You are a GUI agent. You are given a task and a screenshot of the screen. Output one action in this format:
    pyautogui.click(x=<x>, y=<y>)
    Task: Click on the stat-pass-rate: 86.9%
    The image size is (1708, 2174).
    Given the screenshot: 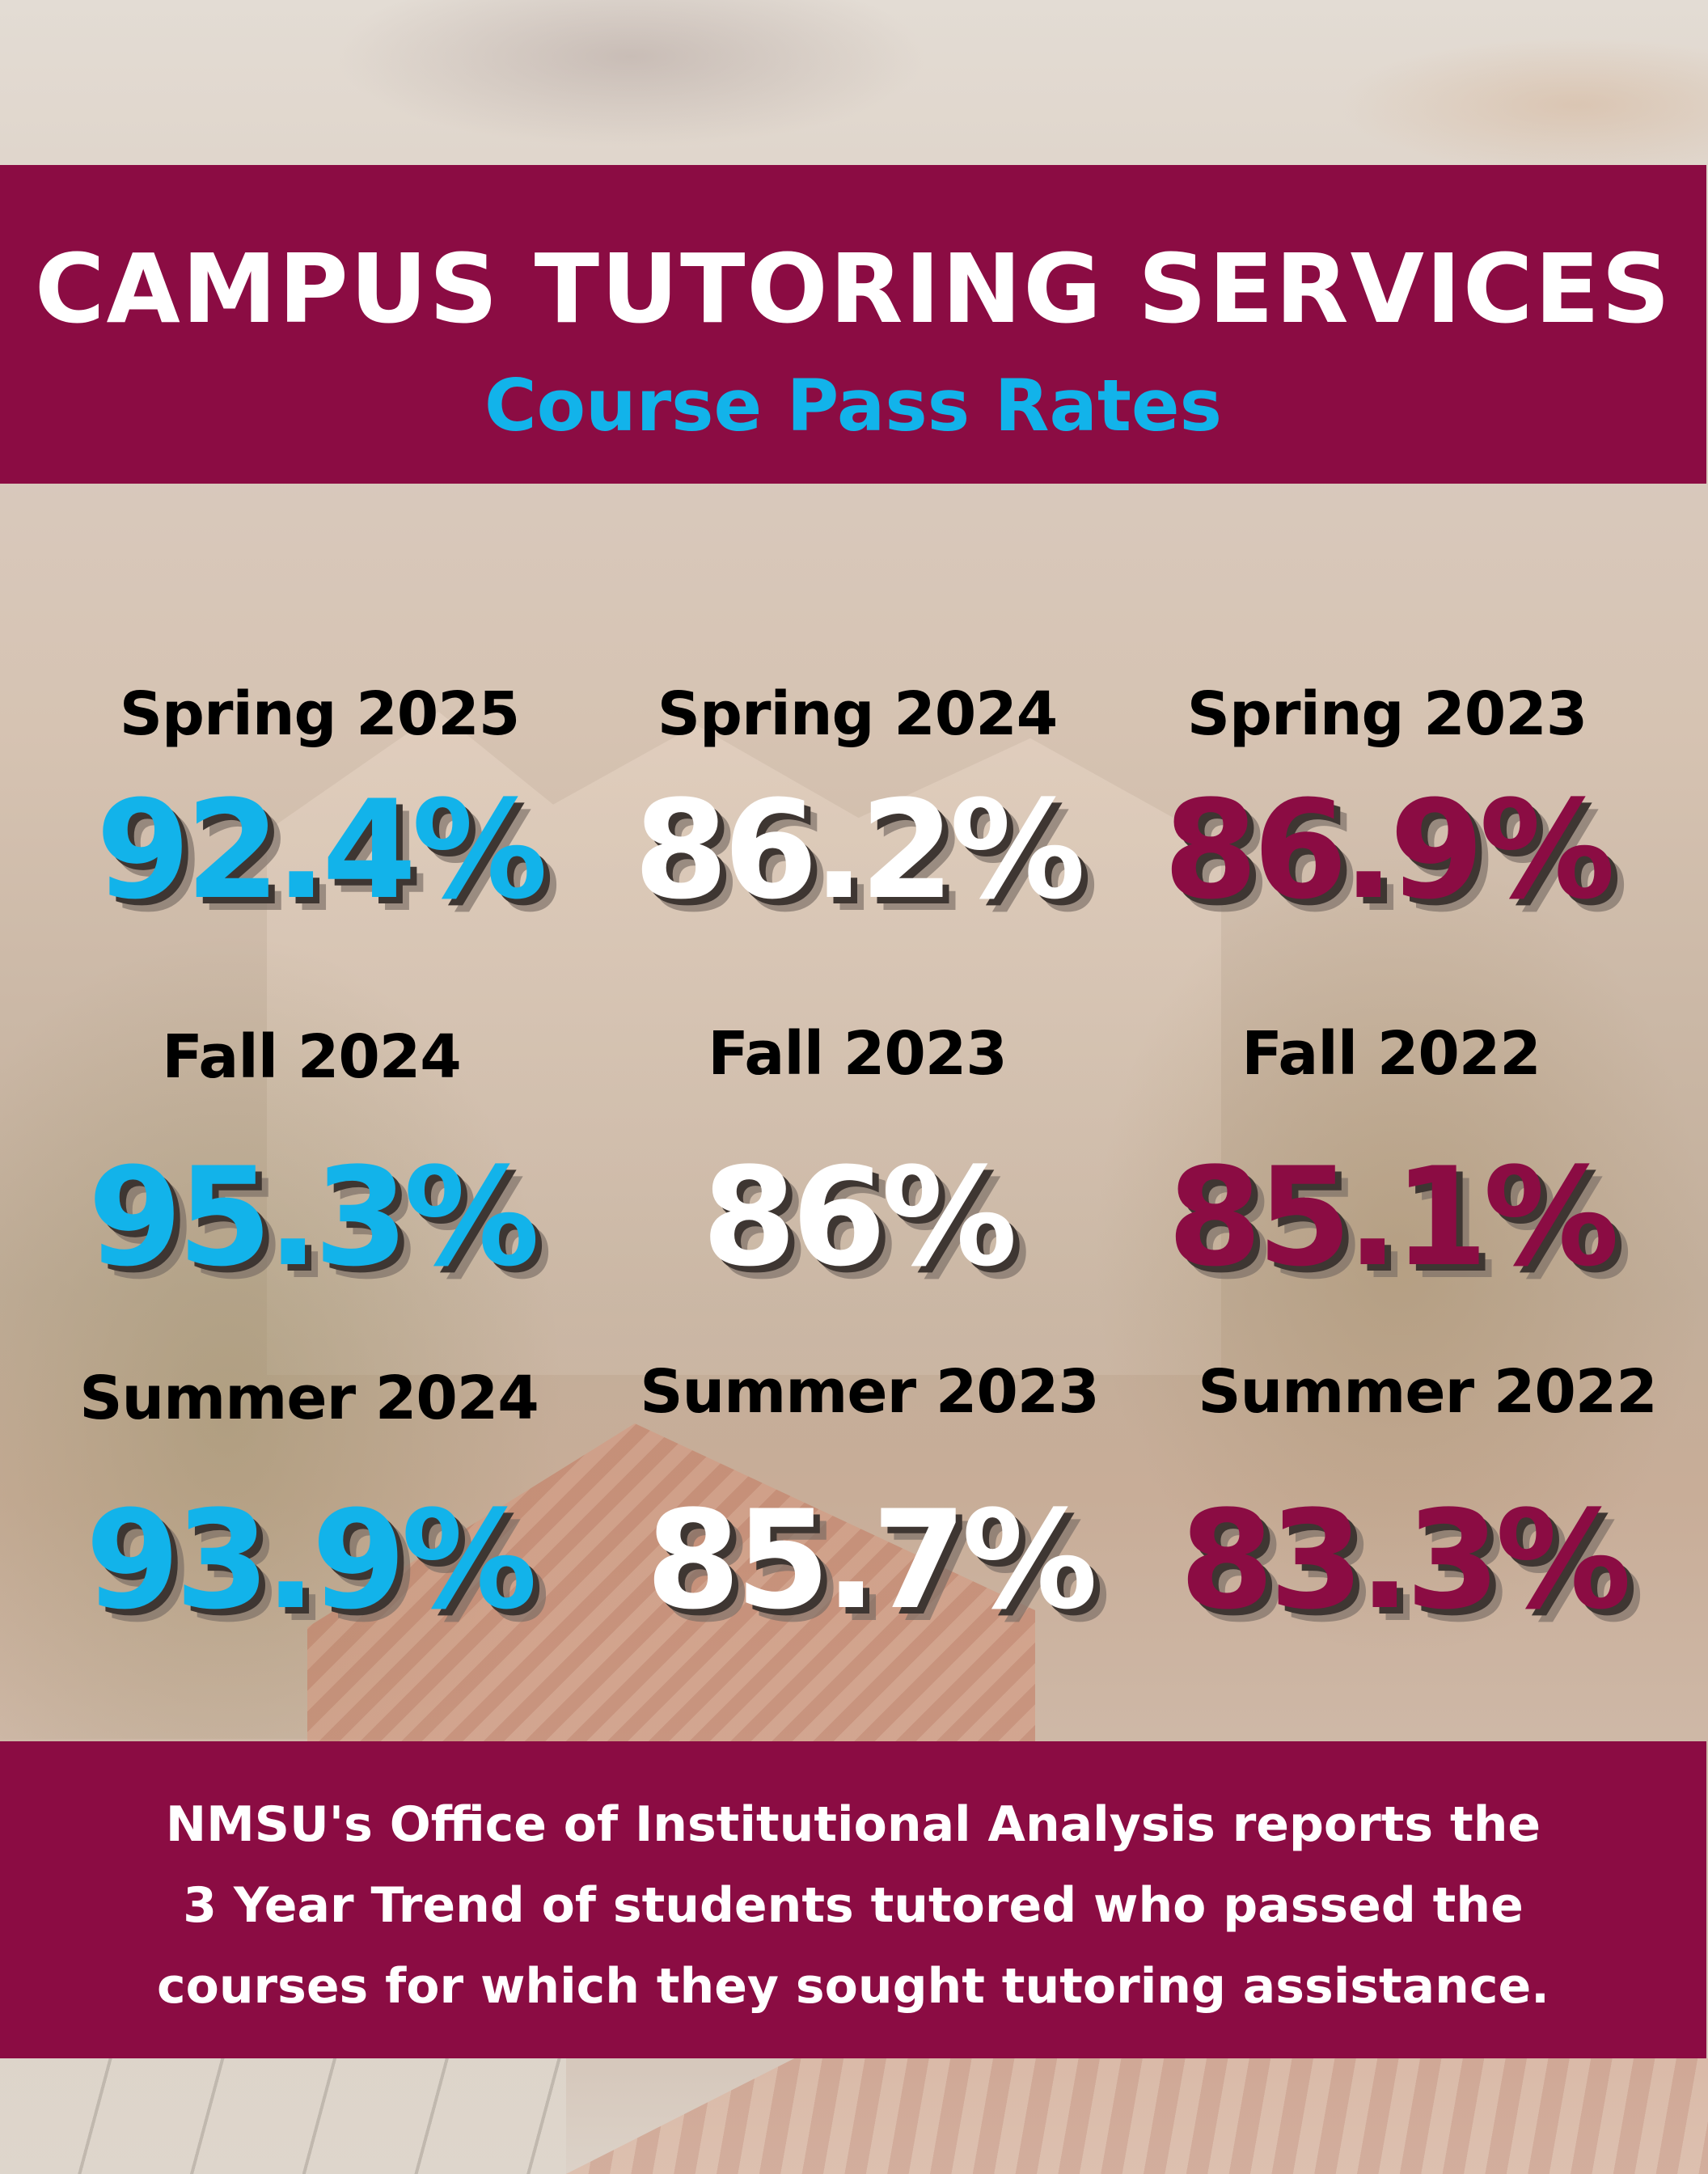 What is the action you would take?
    pyautogui.click(x=1389, y=850)
    